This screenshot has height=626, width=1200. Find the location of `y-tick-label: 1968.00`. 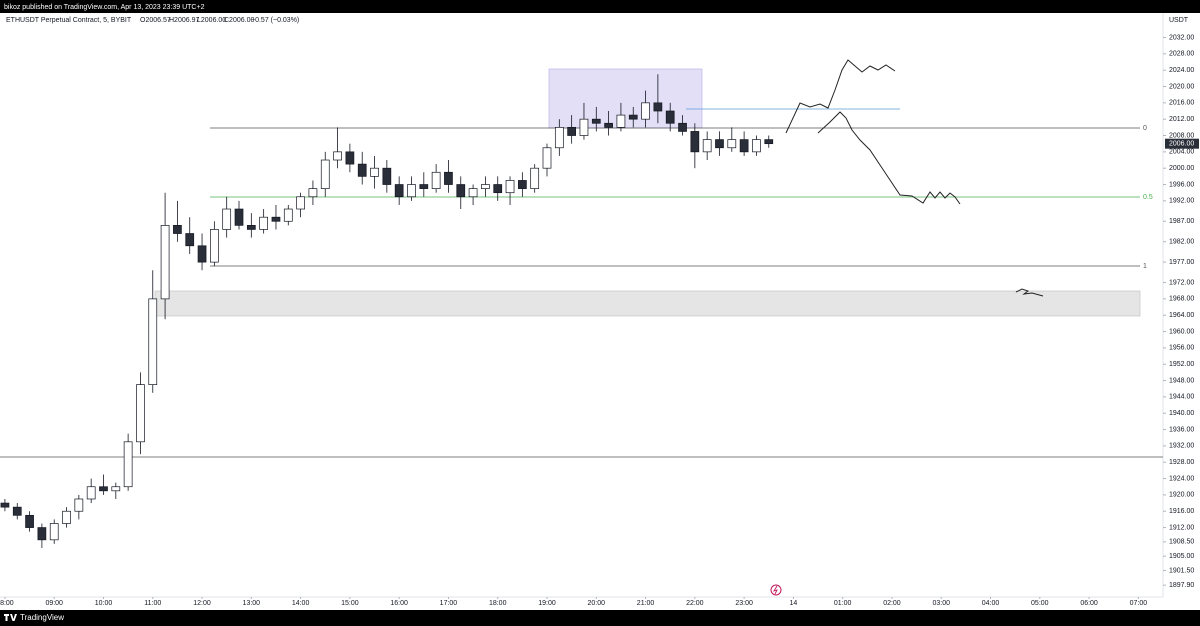

y-tick-label: 1968.00 is located at coordinates (1181, 299).